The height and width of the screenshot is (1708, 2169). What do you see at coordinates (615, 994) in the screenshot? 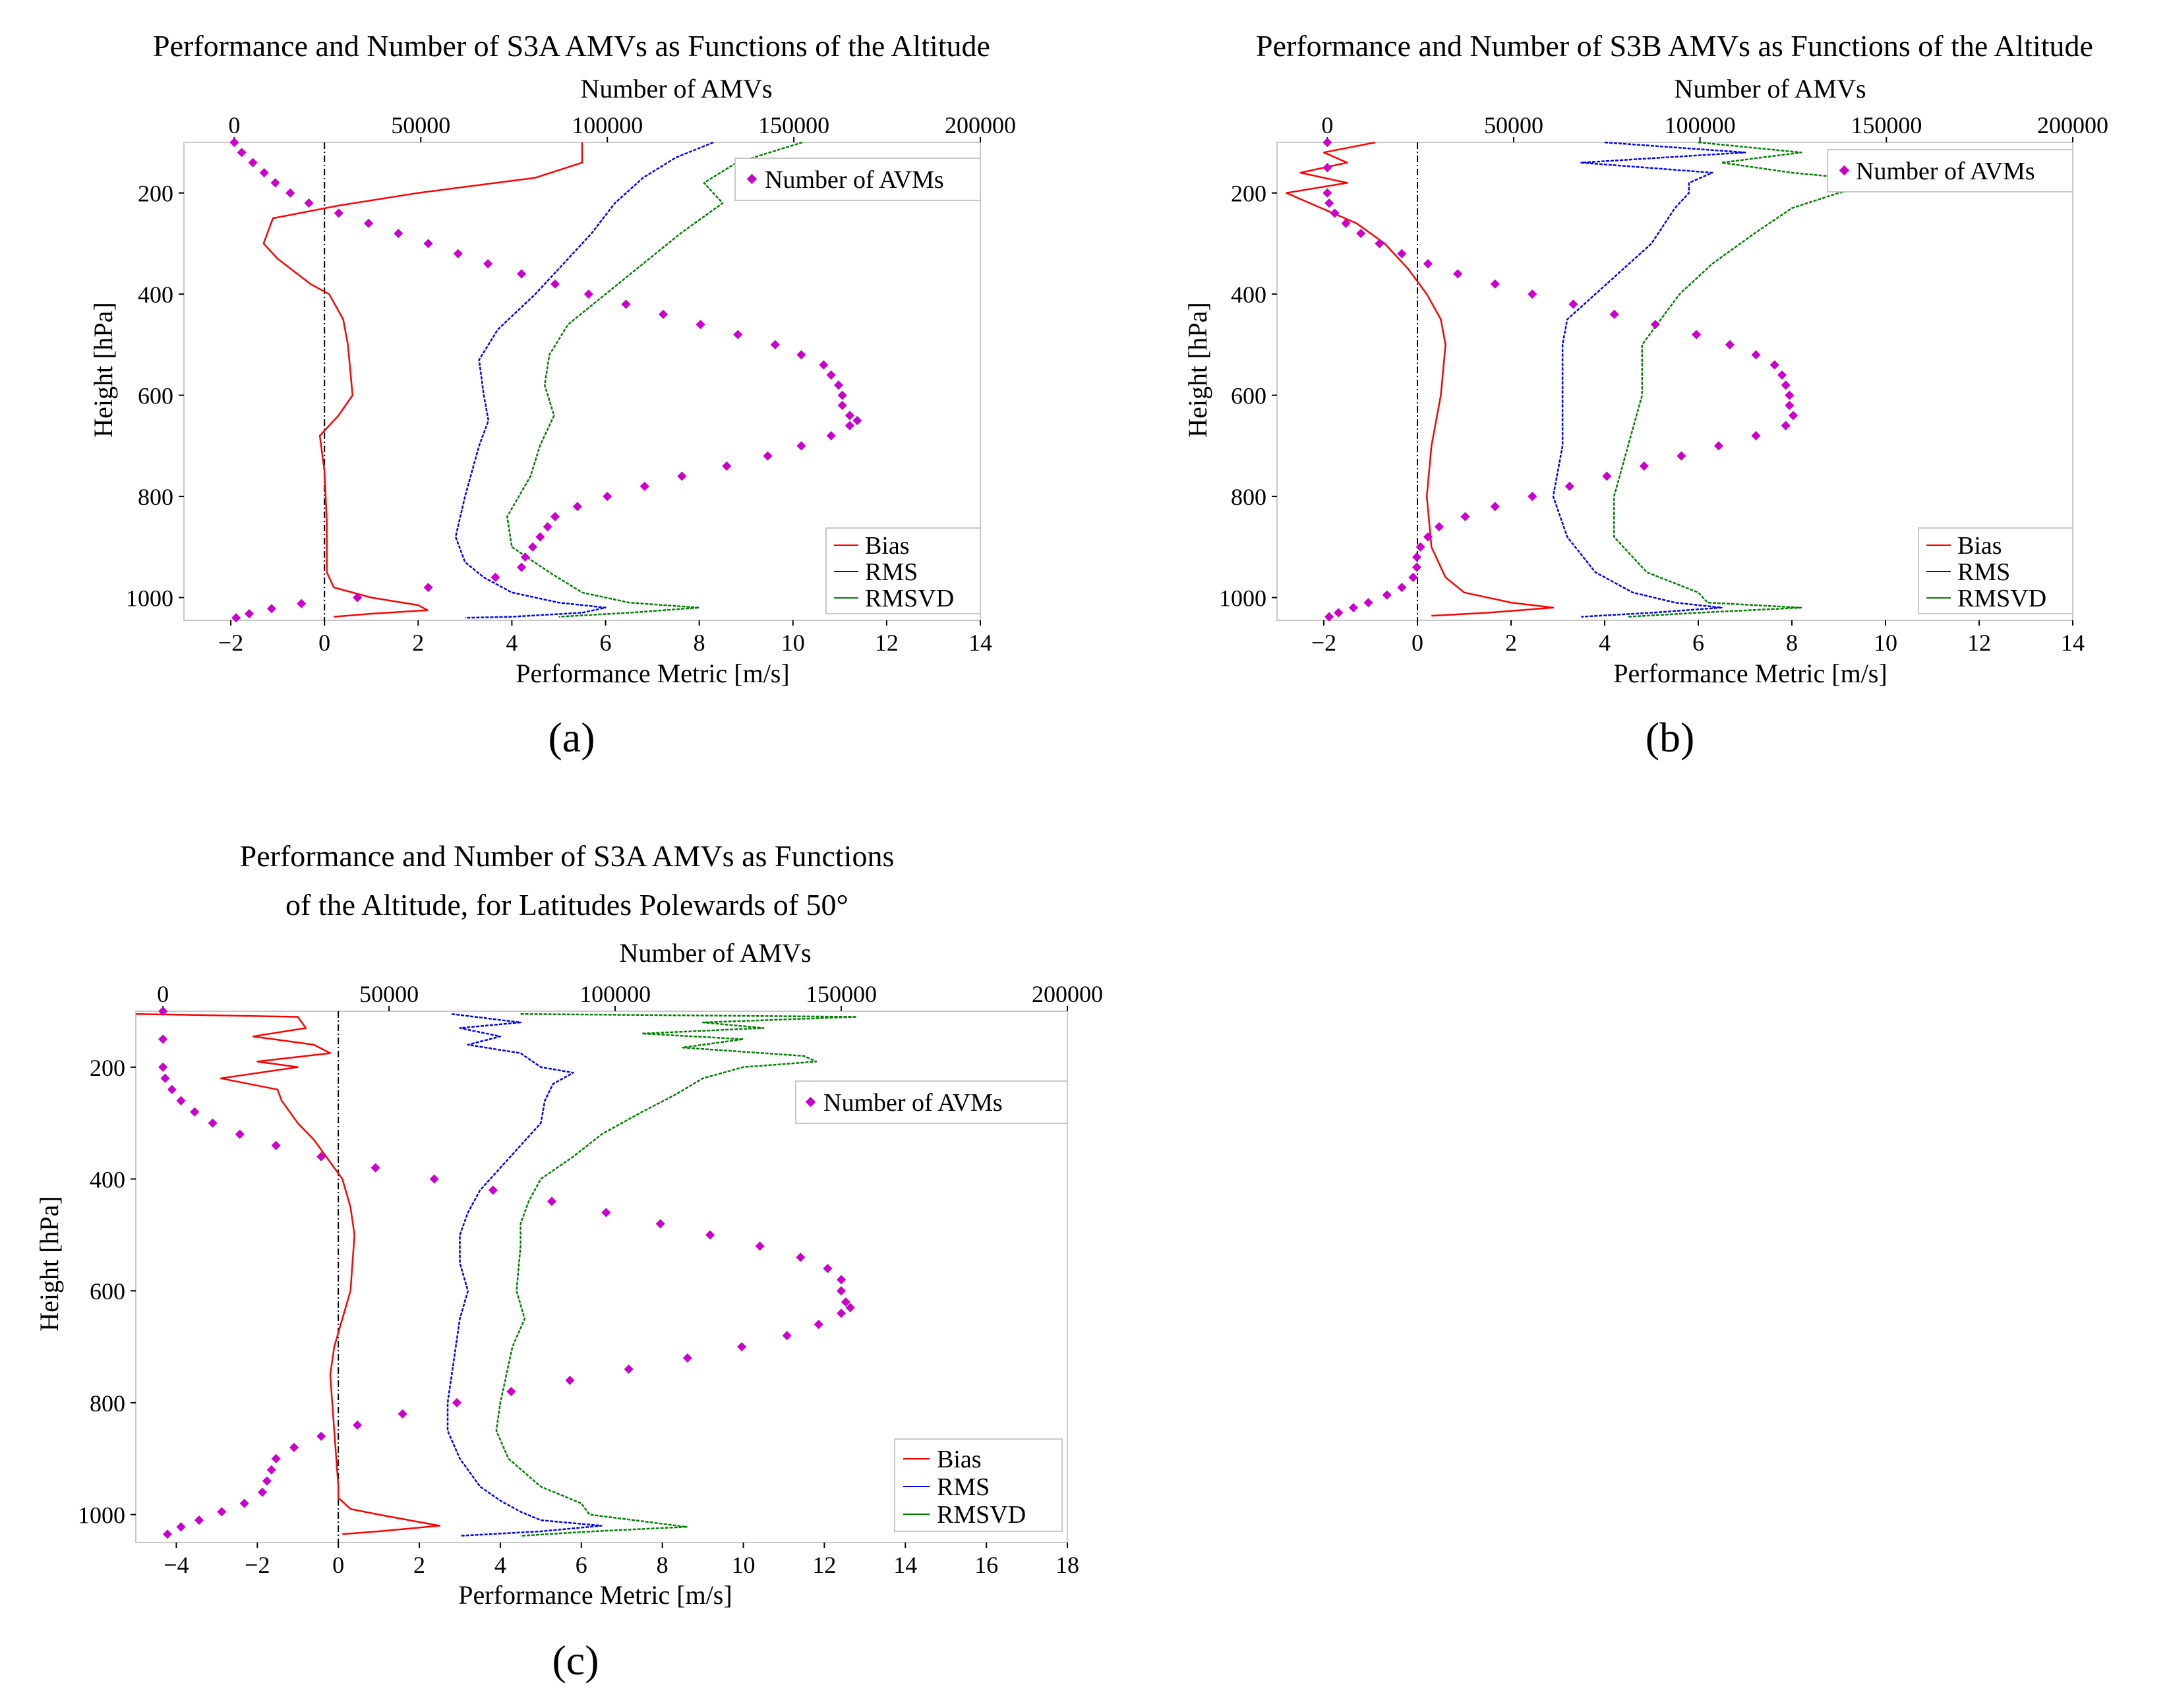
I see `top-tick-label: 100000` at bounding box center [615, 994].